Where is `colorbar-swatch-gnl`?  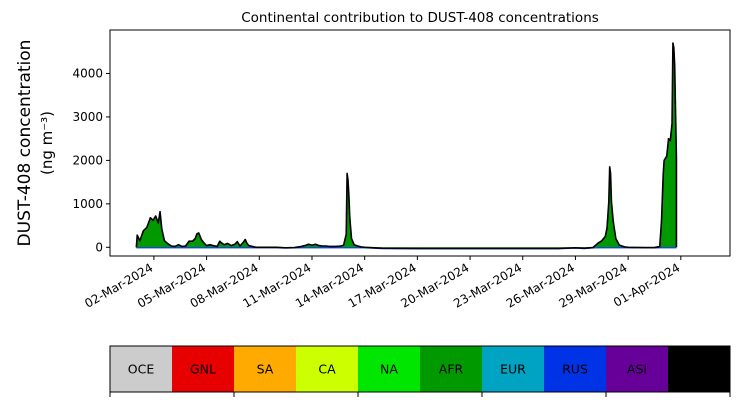
colorbar-swatch-gnl is located at coordinates (203, 369).